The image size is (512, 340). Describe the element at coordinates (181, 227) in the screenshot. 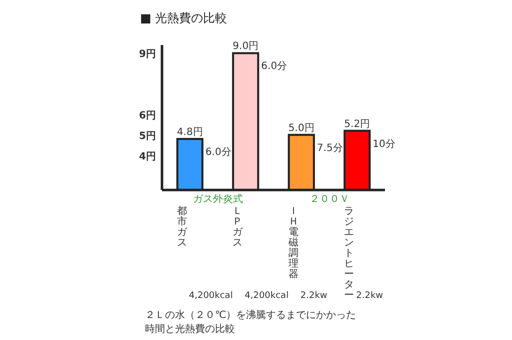

I see `category-label: 都市ガス` at that location.